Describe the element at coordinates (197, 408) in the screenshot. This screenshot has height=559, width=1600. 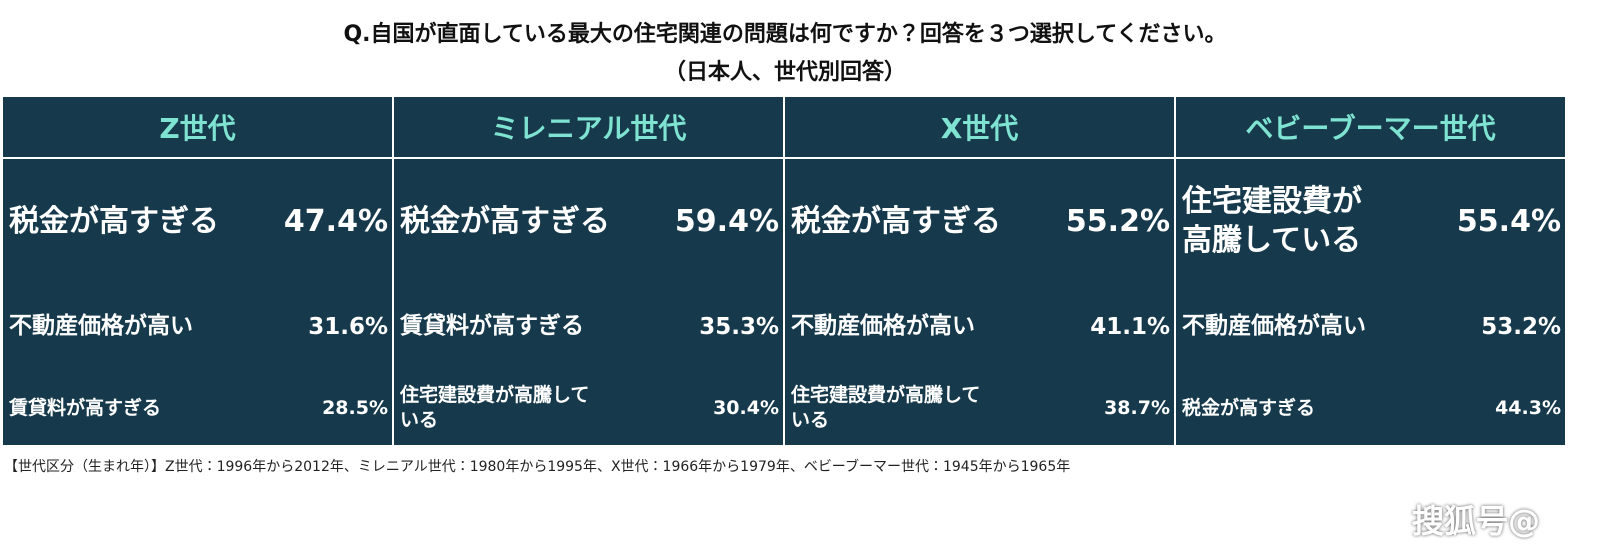
I see `row: 賃貸料が高すぎる 28.5%` at that location.